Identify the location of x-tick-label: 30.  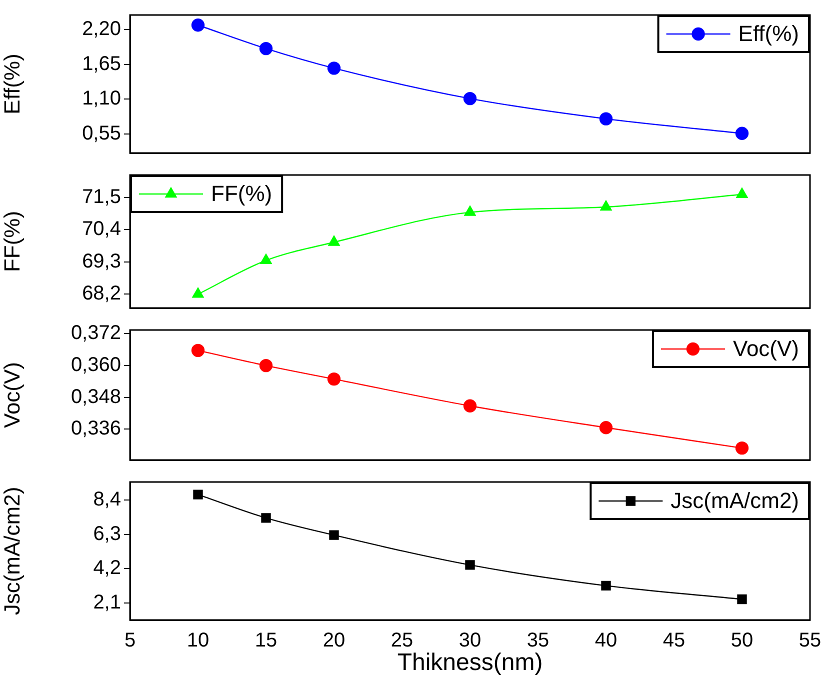
(470, 641).